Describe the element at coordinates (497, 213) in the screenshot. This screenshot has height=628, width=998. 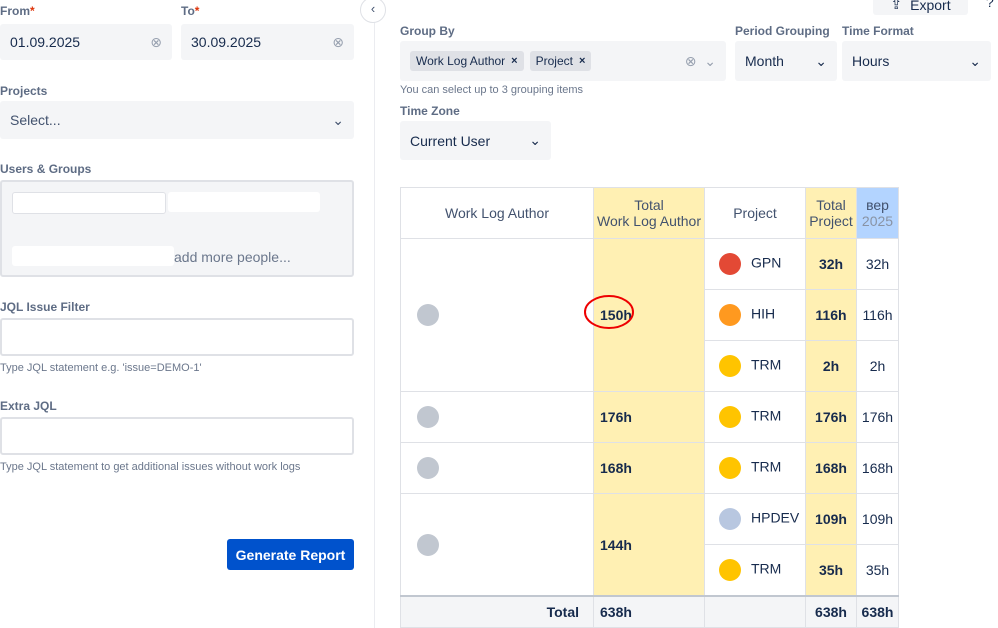
I see `header-cell: Work Log Author` at that location.